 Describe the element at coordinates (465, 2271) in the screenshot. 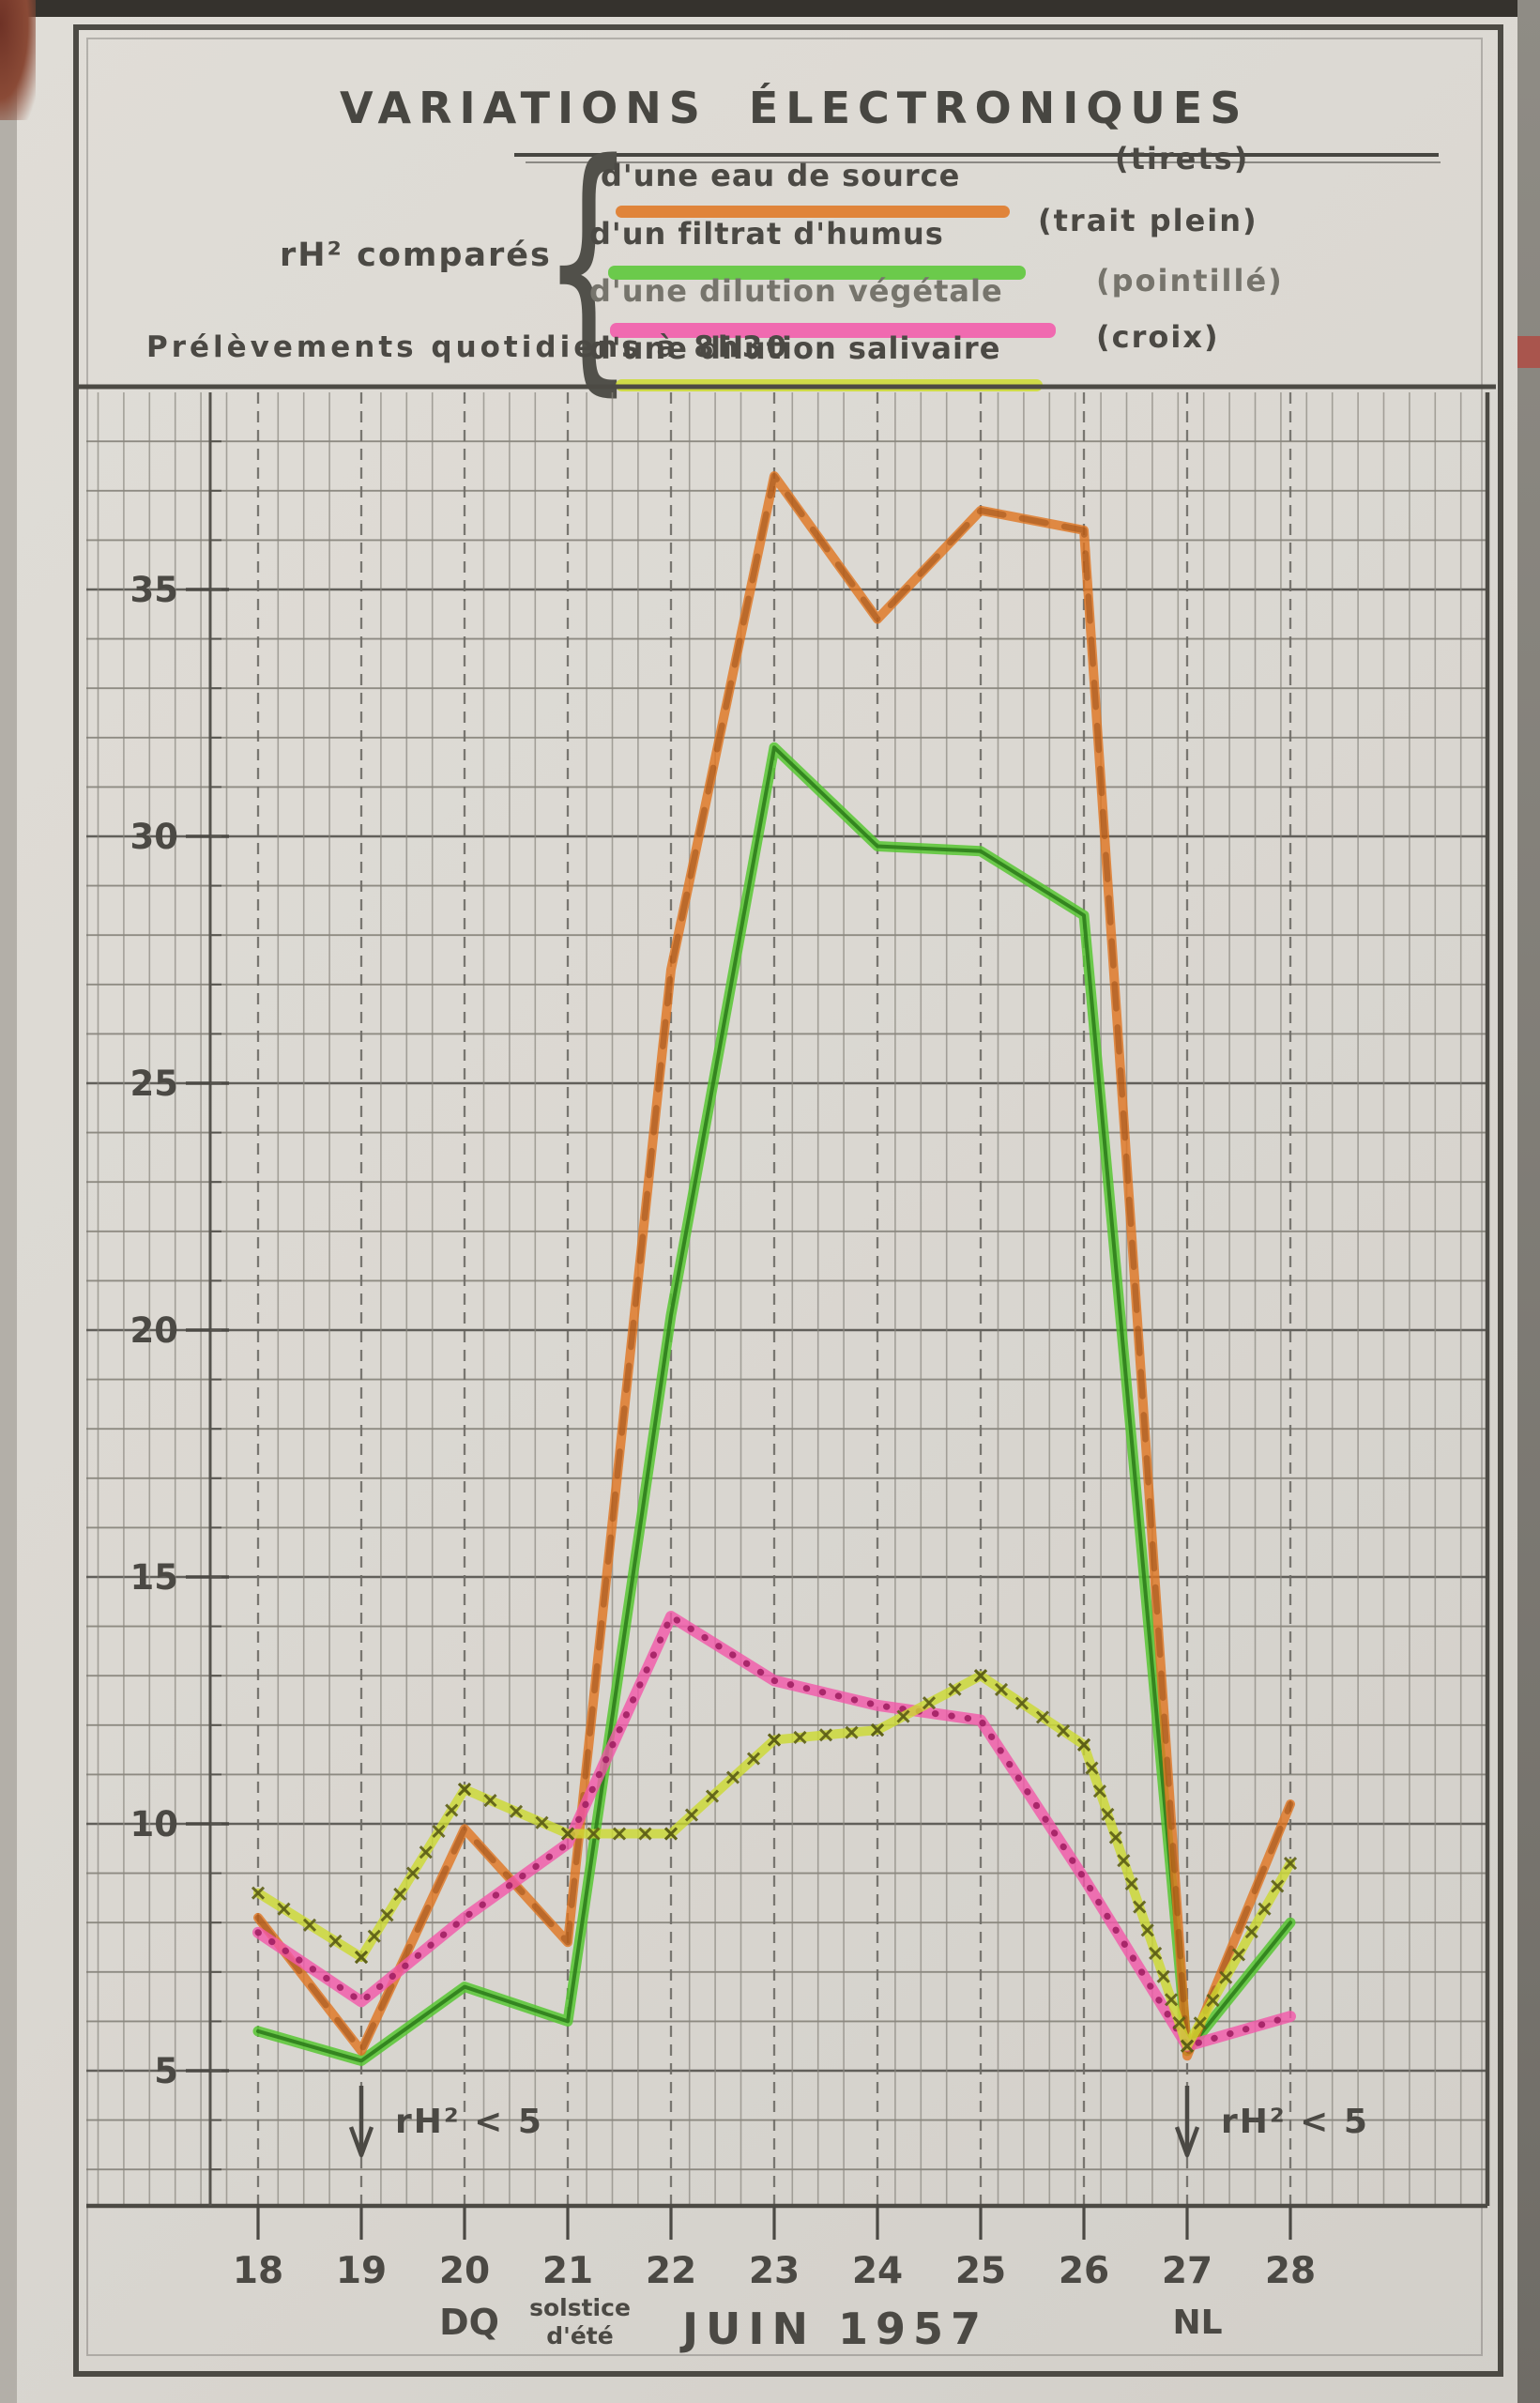

I see `x-tick-label: 20` at that location.